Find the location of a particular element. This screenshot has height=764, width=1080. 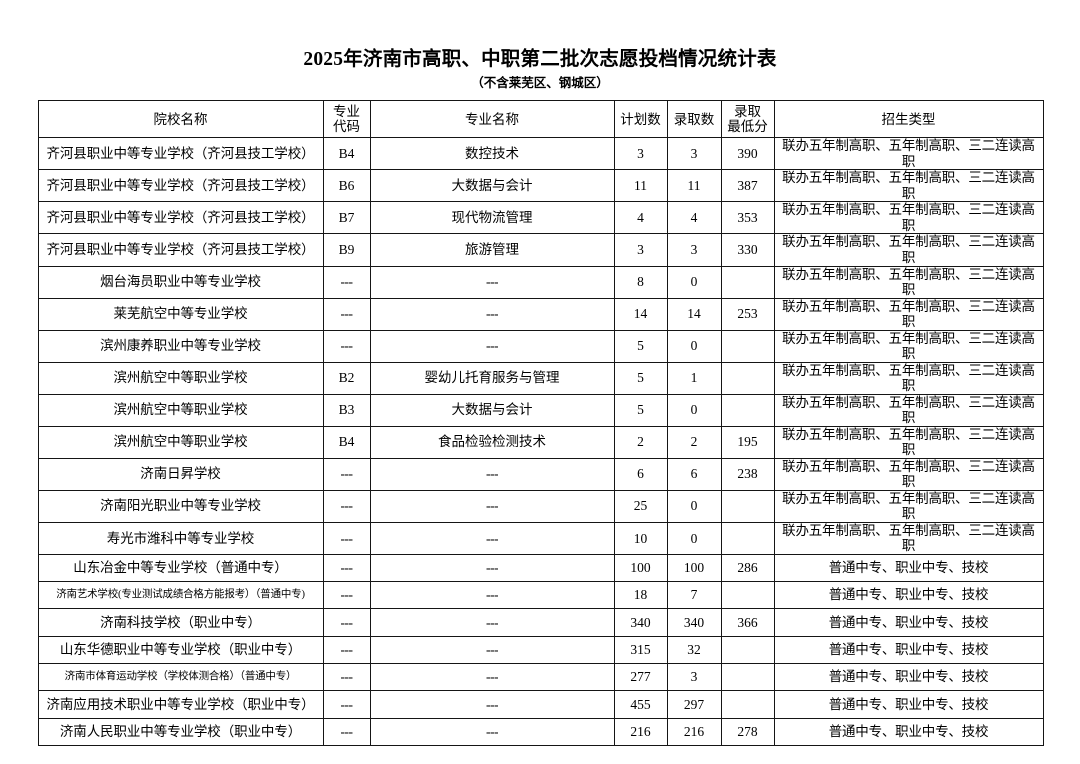

column-header-major-code-line2: 代码 is located at coordinates (346, 127).